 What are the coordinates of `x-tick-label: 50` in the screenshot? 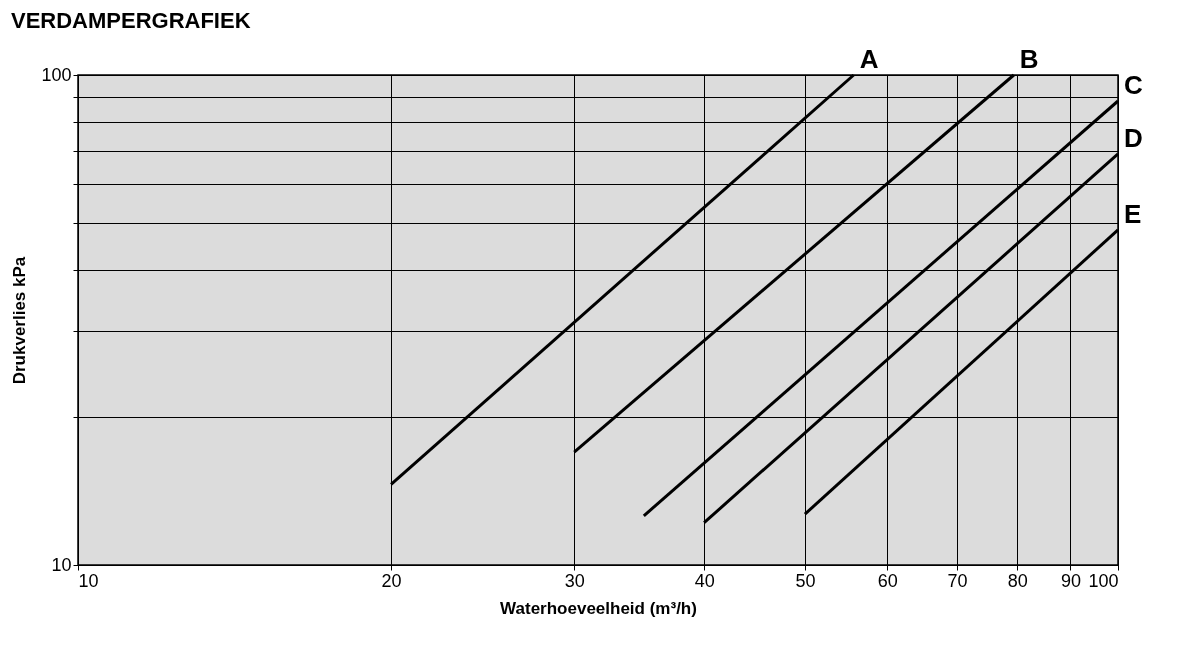 It's located at (805, 580).